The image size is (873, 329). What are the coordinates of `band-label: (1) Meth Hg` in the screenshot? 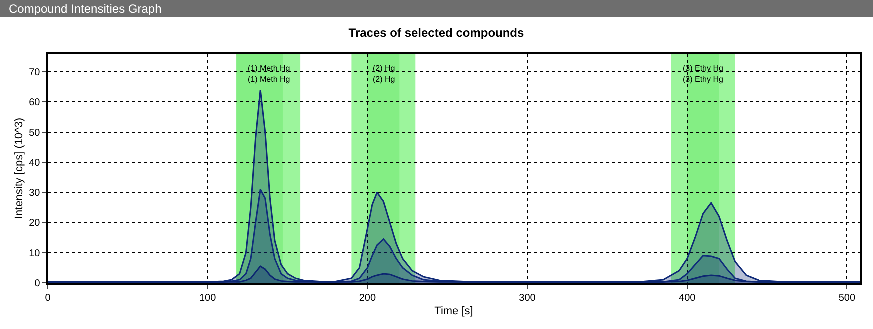 It's located at (269, 79).